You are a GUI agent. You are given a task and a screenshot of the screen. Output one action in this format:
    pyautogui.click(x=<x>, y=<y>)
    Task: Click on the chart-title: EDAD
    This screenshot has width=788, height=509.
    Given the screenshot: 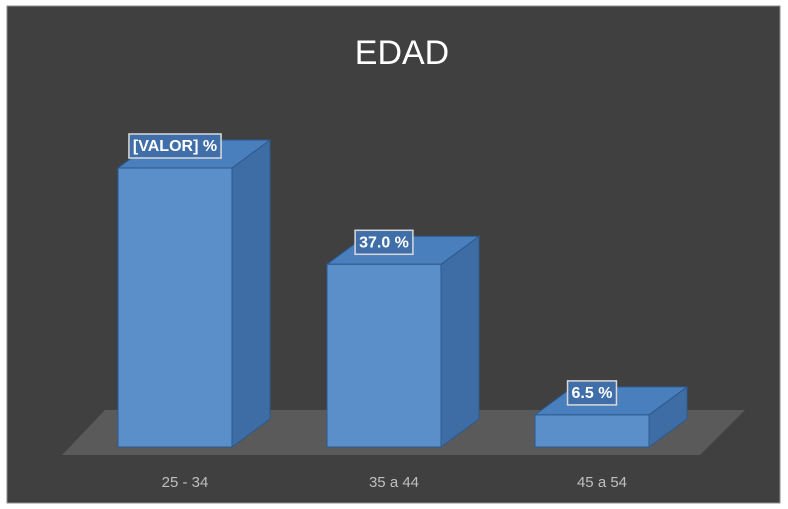 What is the action you would take?
    pyautogui.click(x=402, y=53)
    